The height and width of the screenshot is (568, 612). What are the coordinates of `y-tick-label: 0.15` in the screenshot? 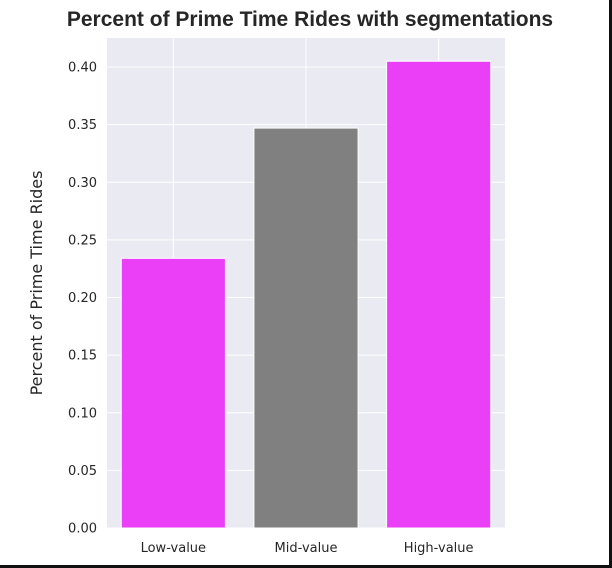 It's located at (82, 356).